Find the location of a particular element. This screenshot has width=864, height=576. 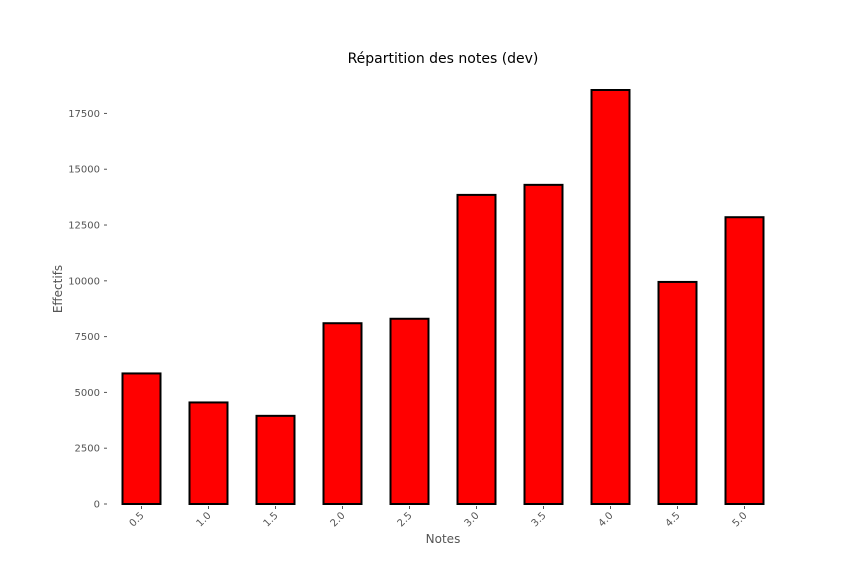

bar-4.5 is located at coordinates (677, 392).